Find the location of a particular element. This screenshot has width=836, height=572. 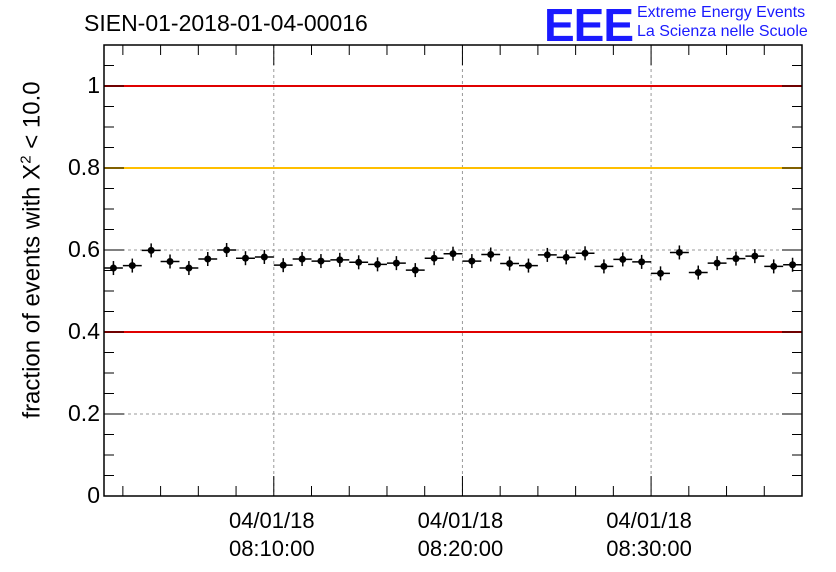

y-tick-label: 0.8 is located at coordinates (84, 167).